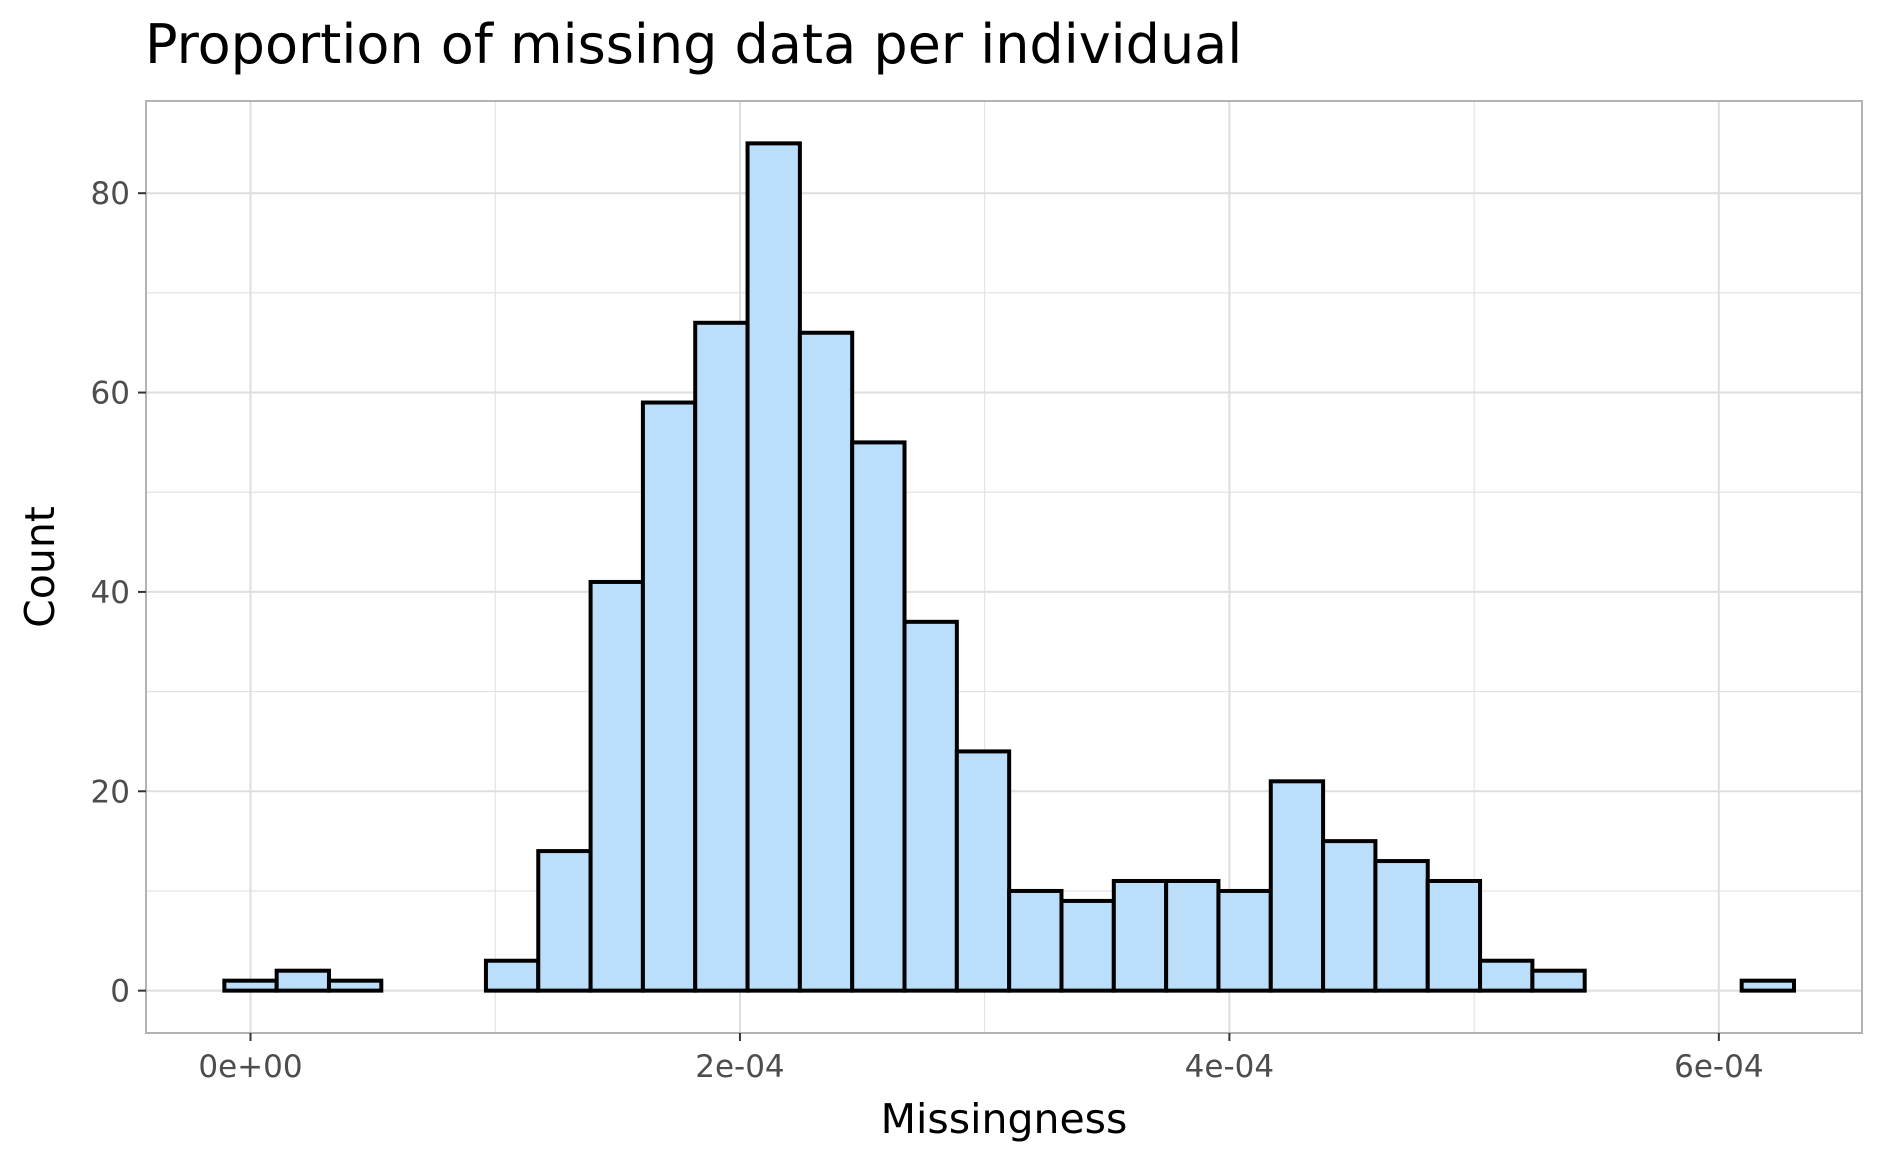  What do you see at coordinates (110, 792) in the screenshot?
I see `y-tick-label: 20` at bounding box center [110, 792].